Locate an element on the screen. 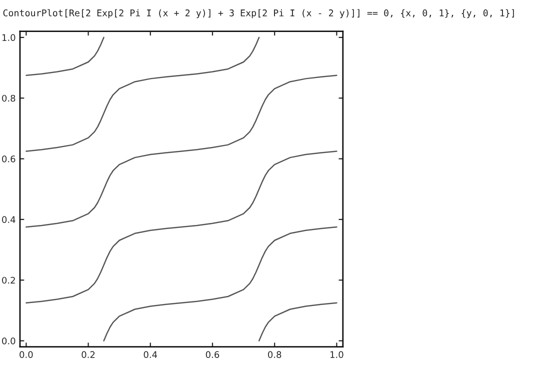 This screenshot has width=540, height=369. y-tick-label: 0.0 is located at coordinates (9, 341).